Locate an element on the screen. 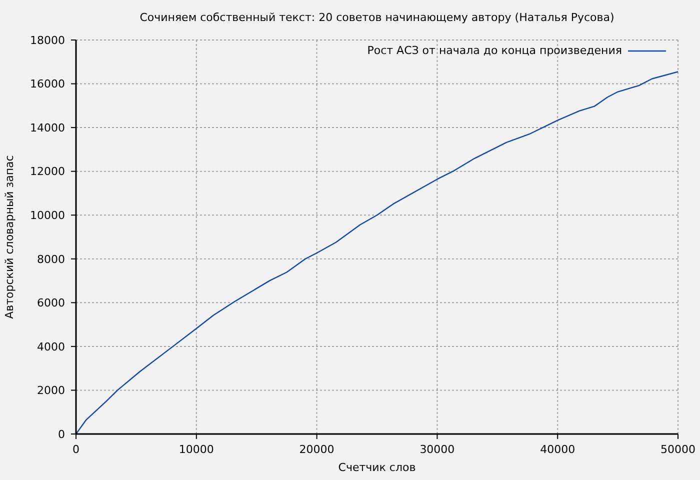 This screenshot has width=700, height=480. y-tick-label: 4000 is located at coordinates (51, 347).